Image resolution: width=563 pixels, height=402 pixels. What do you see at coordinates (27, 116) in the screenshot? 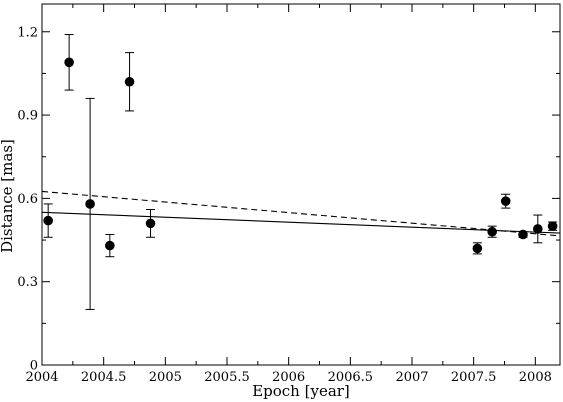
I see `y-tick-label: 0.9` at bounding box center [27, 116].